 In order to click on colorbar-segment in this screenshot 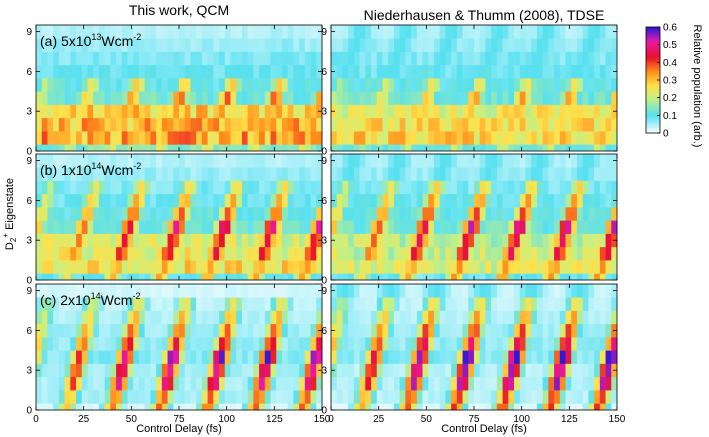, I will do `click(653, 111)`.